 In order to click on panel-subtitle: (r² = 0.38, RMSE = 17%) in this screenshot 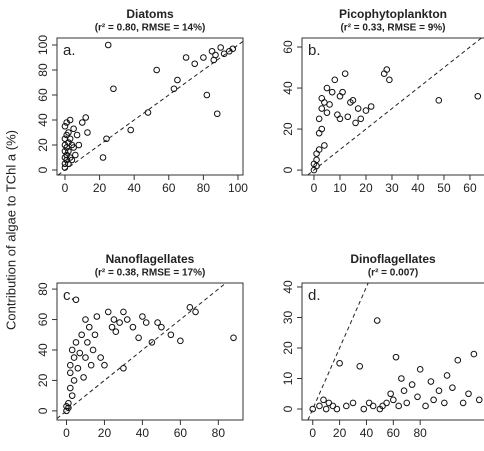, I will do `click(150, 273)`.